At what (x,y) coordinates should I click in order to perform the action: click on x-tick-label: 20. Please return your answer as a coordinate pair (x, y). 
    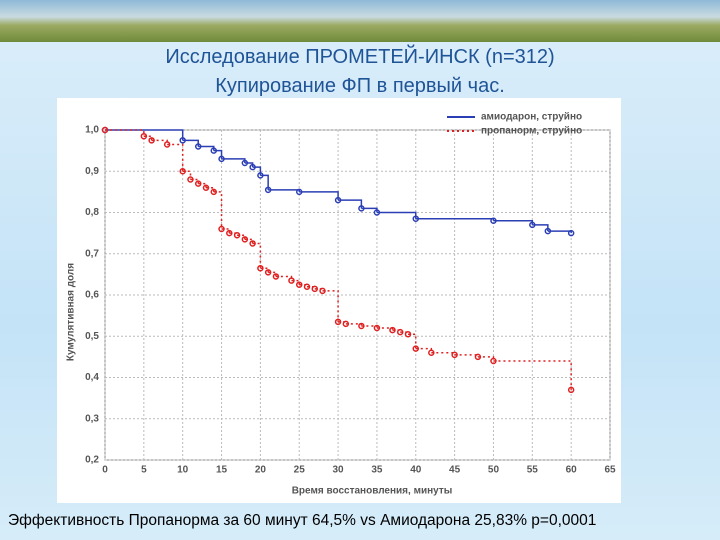
    Looking at the image, I should click on (261, 470).